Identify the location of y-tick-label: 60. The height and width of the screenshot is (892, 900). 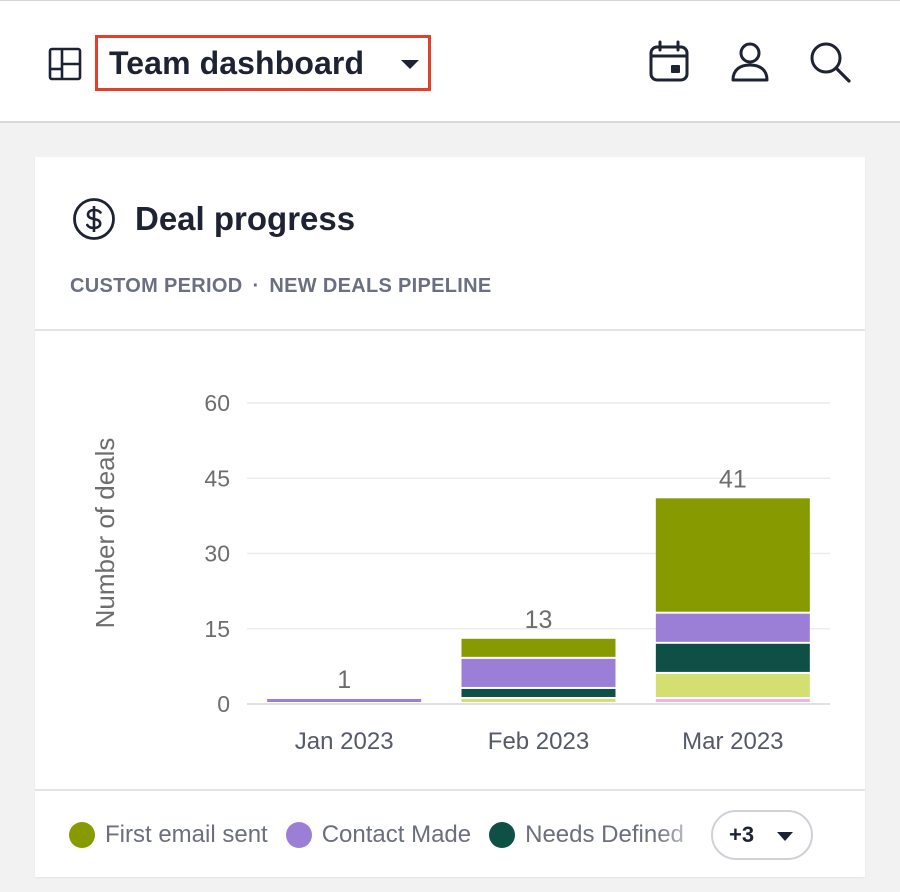
(217, 403).